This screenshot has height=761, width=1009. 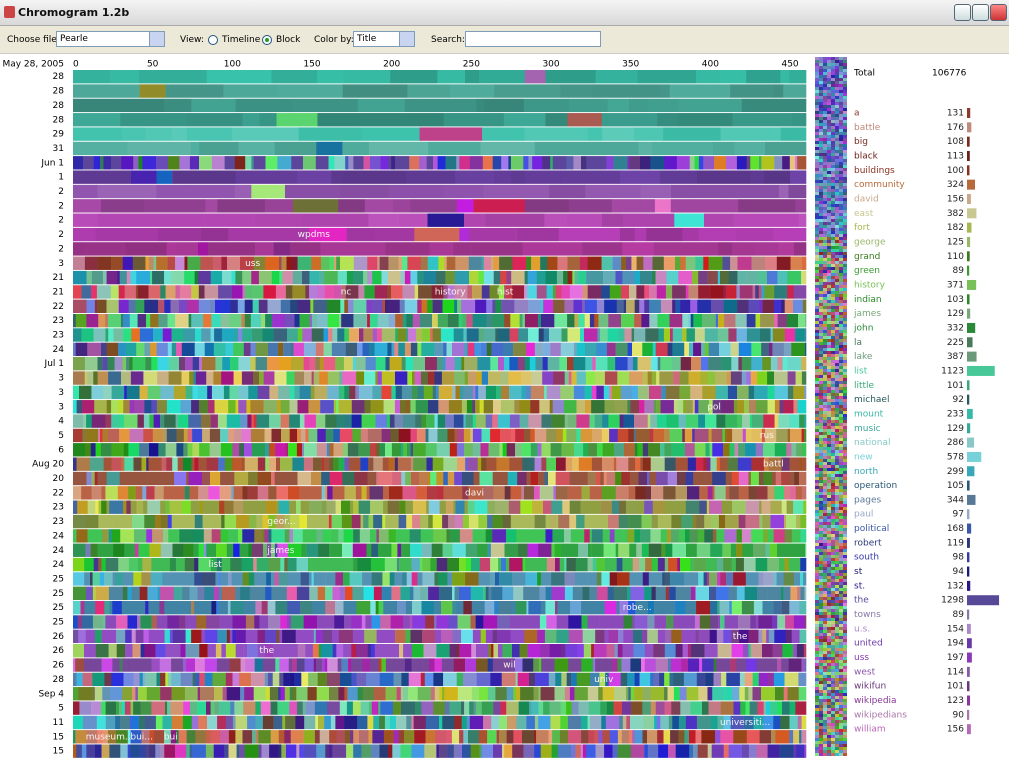 What do you see at coordinates (76, 65) in the screenshot?
I see `x-tick-label: 0` at bounding box center [76, 65].